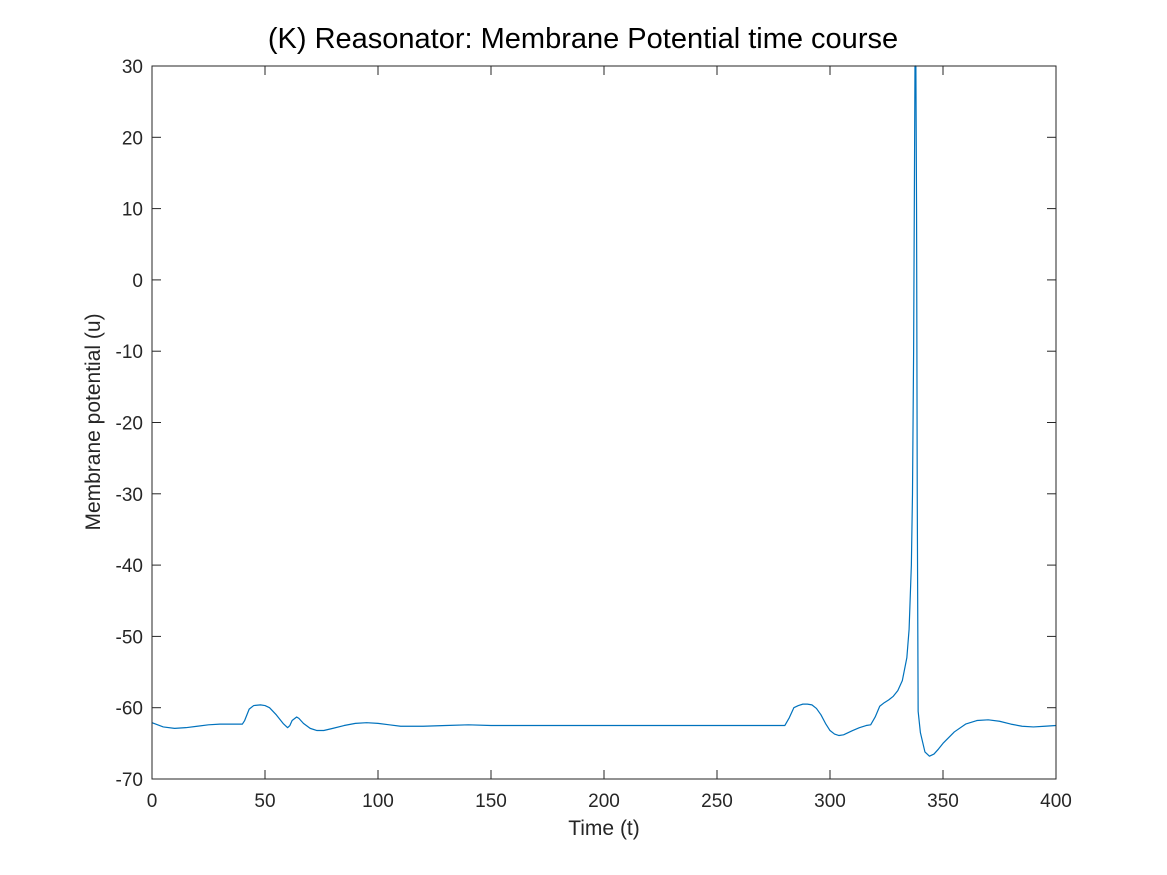 This screenshot has height=875, width=1167. What do you see at coordinates (604, 801) in the screenshot?
I see `x-tick-label: 200` at bounding box center [604, 801].